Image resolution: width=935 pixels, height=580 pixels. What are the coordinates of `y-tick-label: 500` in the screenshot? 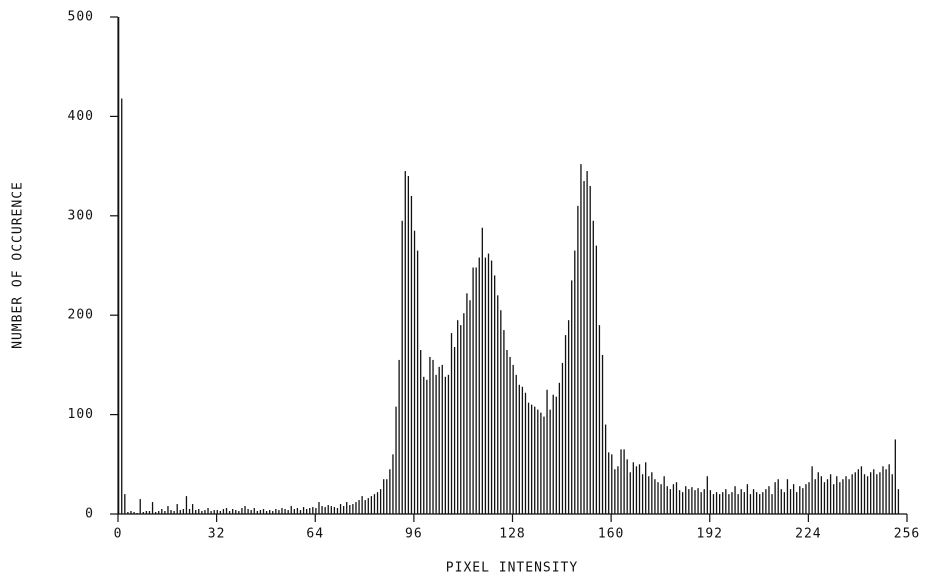 It's located at (81, 17).